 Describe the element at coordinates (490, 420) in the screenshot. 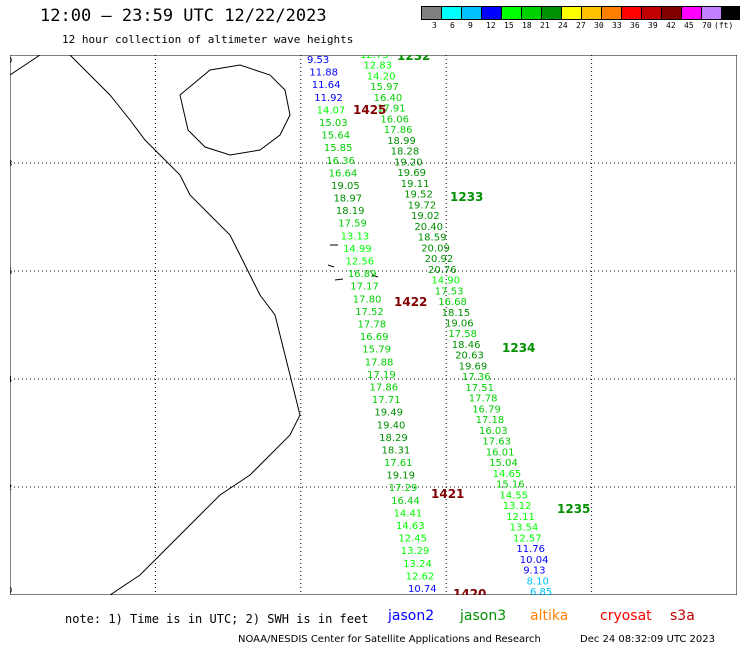

I see `wave-height-value: 17.18` at that location.